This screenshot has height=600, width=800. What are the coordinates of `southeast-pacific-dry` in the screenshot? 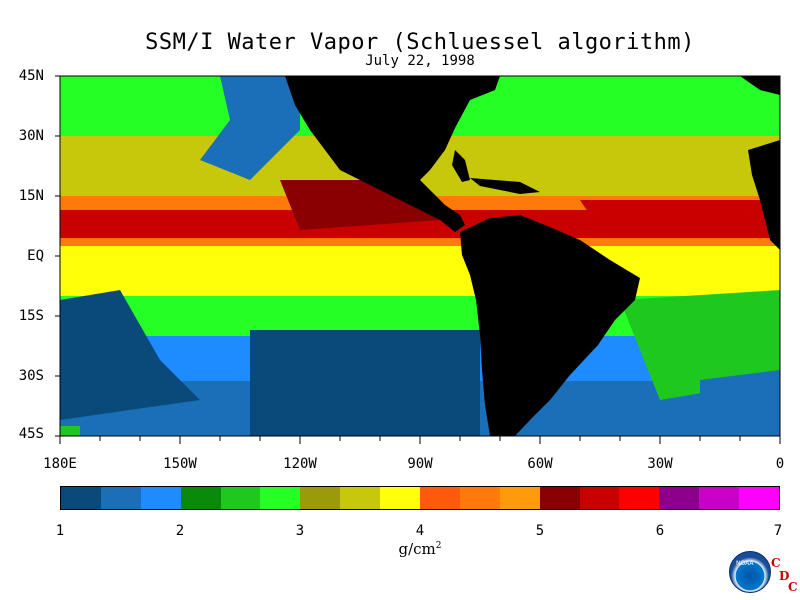 It's located at (365, 383).